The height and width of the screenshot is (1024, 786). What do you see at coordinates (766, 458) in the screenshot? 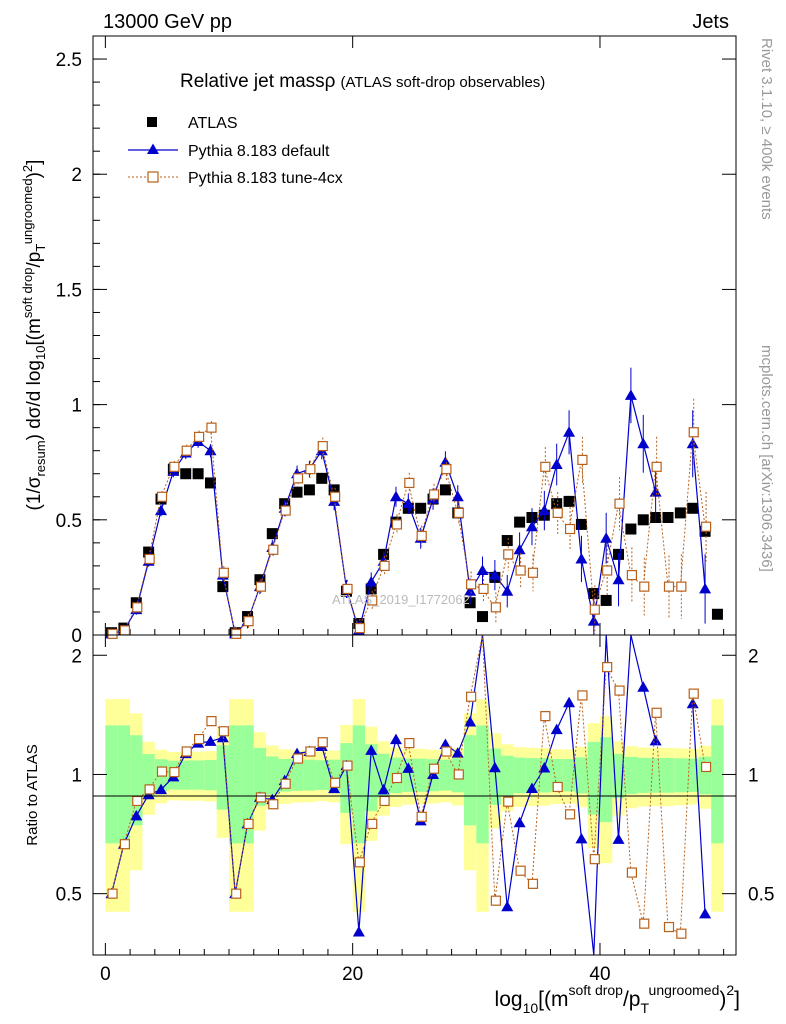
I see `mcplots-label: mcplots.cern.ch [arXiv:1306.3436]` at bounding box center [766, 458].